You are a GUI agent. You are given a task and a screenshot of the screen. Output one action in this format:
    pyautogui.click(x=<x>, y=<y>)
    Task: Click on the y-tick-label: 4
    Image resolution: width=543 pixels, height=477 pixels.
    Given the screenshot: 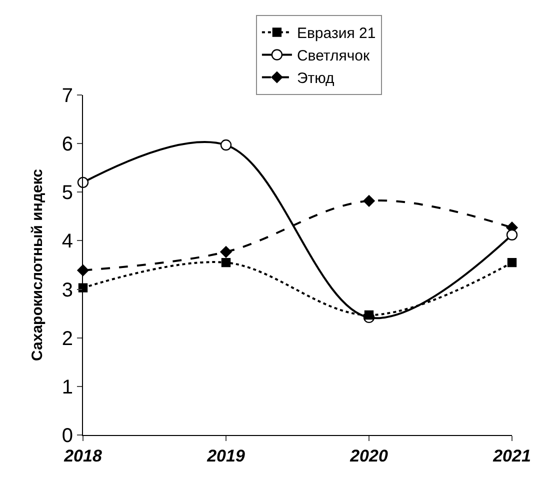 What is the action you would take?
    pyautogui.click(x=67, y=241)
    